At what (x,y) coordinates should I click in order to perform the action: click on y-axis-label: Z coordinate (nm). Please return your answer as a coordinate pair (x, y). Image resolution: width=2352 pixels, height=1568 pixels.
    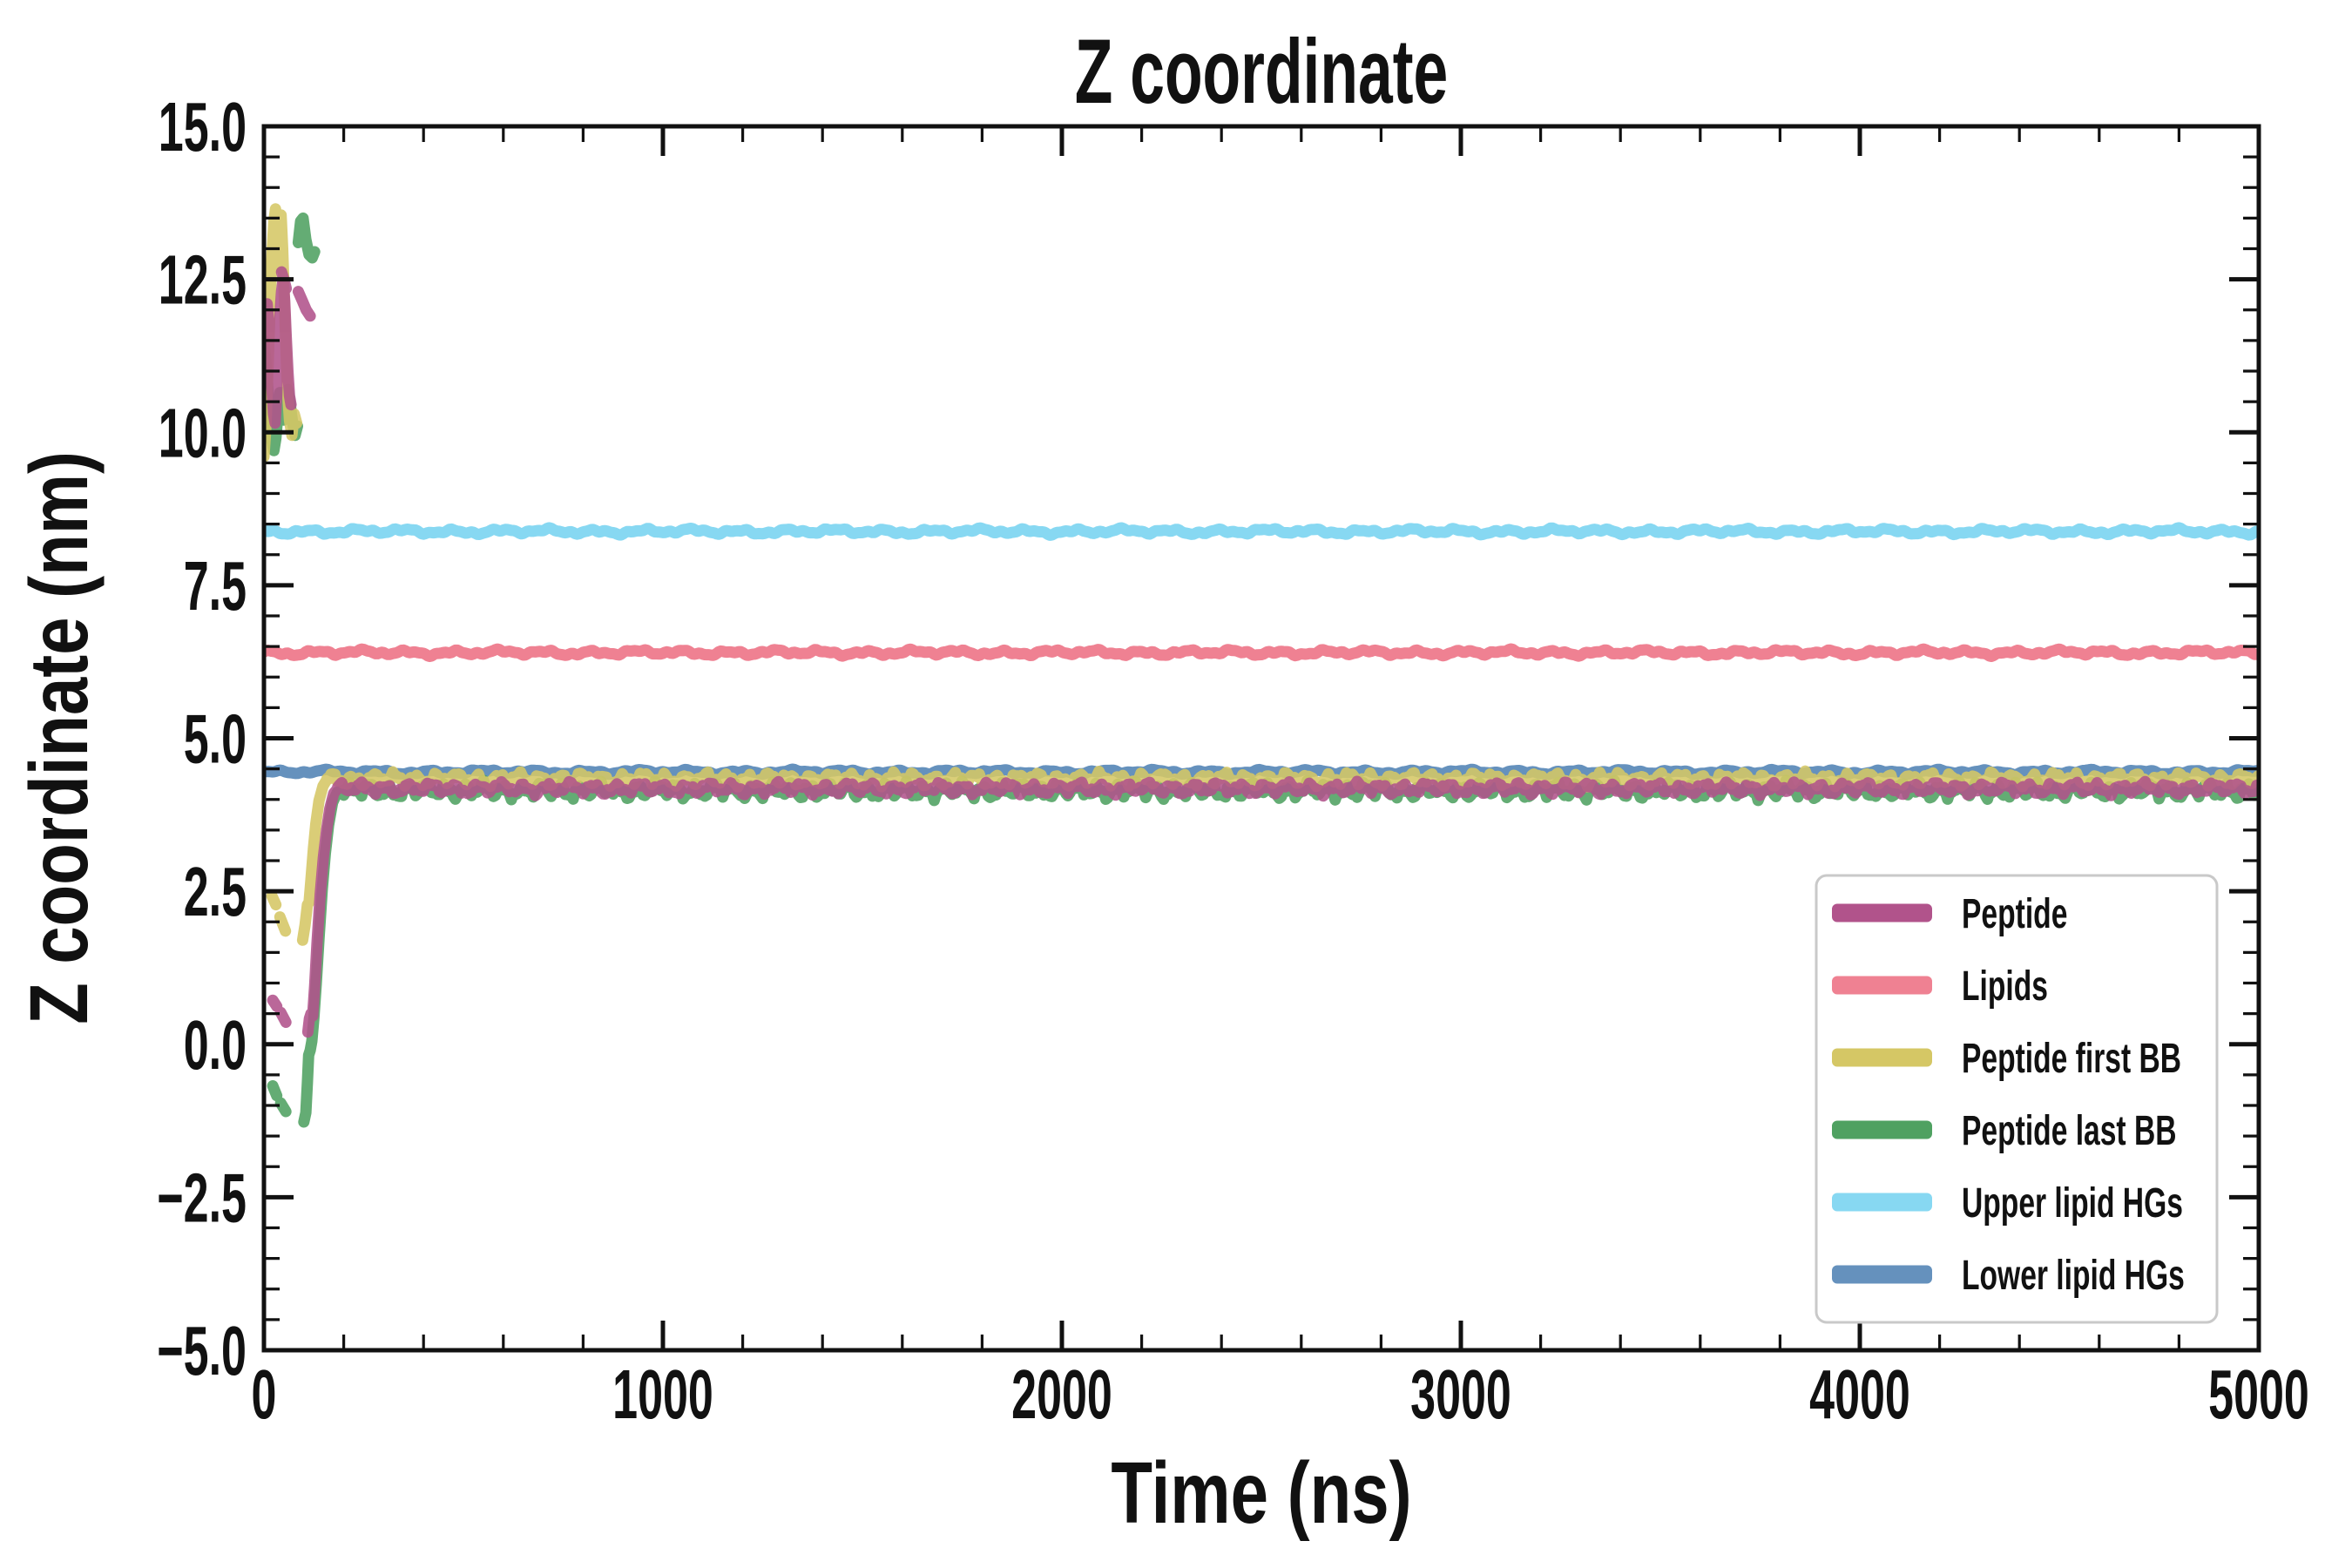
    Looking at the image, I should click on (59, 737).